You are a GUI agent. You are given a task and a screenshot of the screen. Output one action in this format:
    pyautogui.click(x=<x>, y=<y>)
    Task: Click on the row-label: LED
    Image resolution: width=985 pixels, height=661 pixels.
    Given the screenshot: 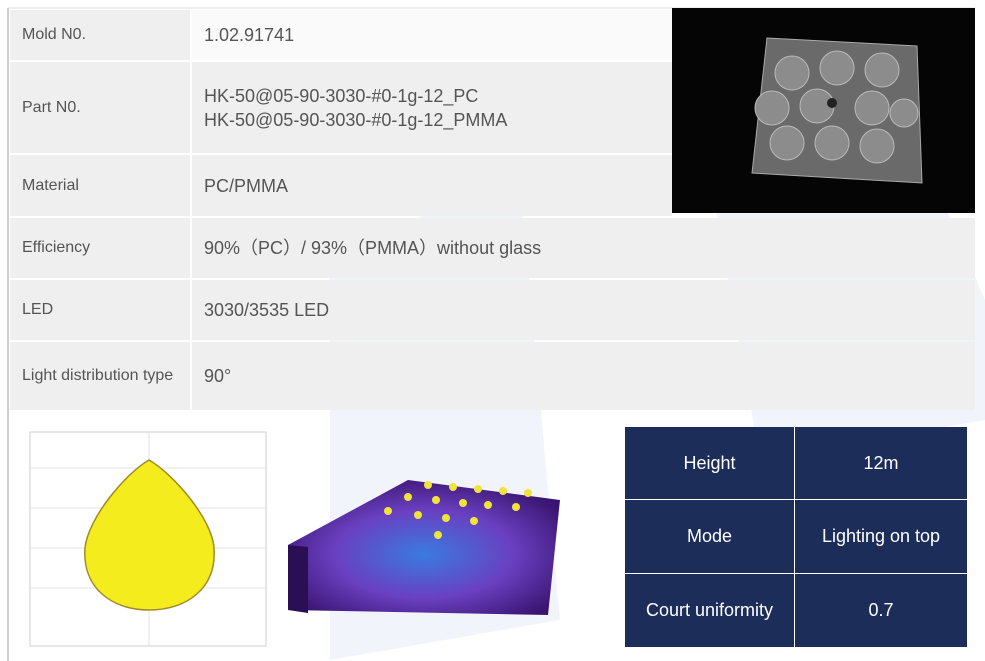 What is the action you would take?
    pyautogui.click(x=100, y=310)
    